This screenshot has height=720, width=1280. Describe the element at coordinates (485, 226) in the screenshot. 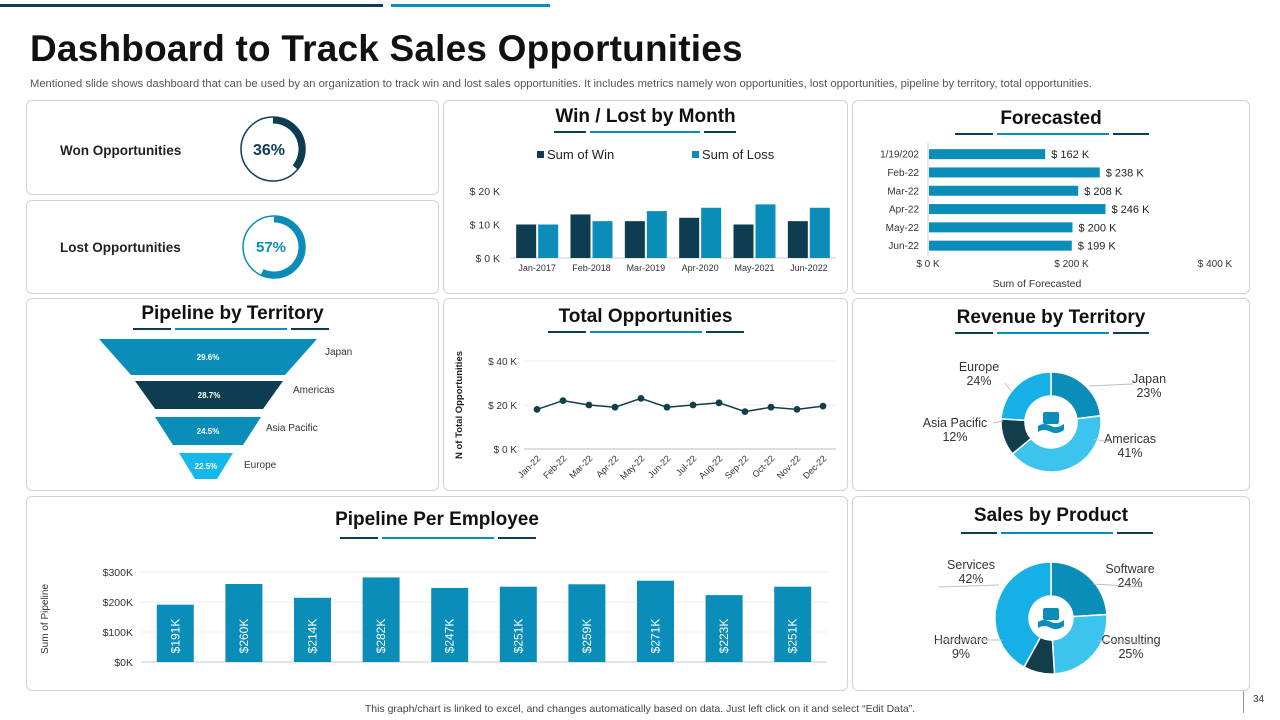

I see `y-tick-label: $ 10 K` at that location.